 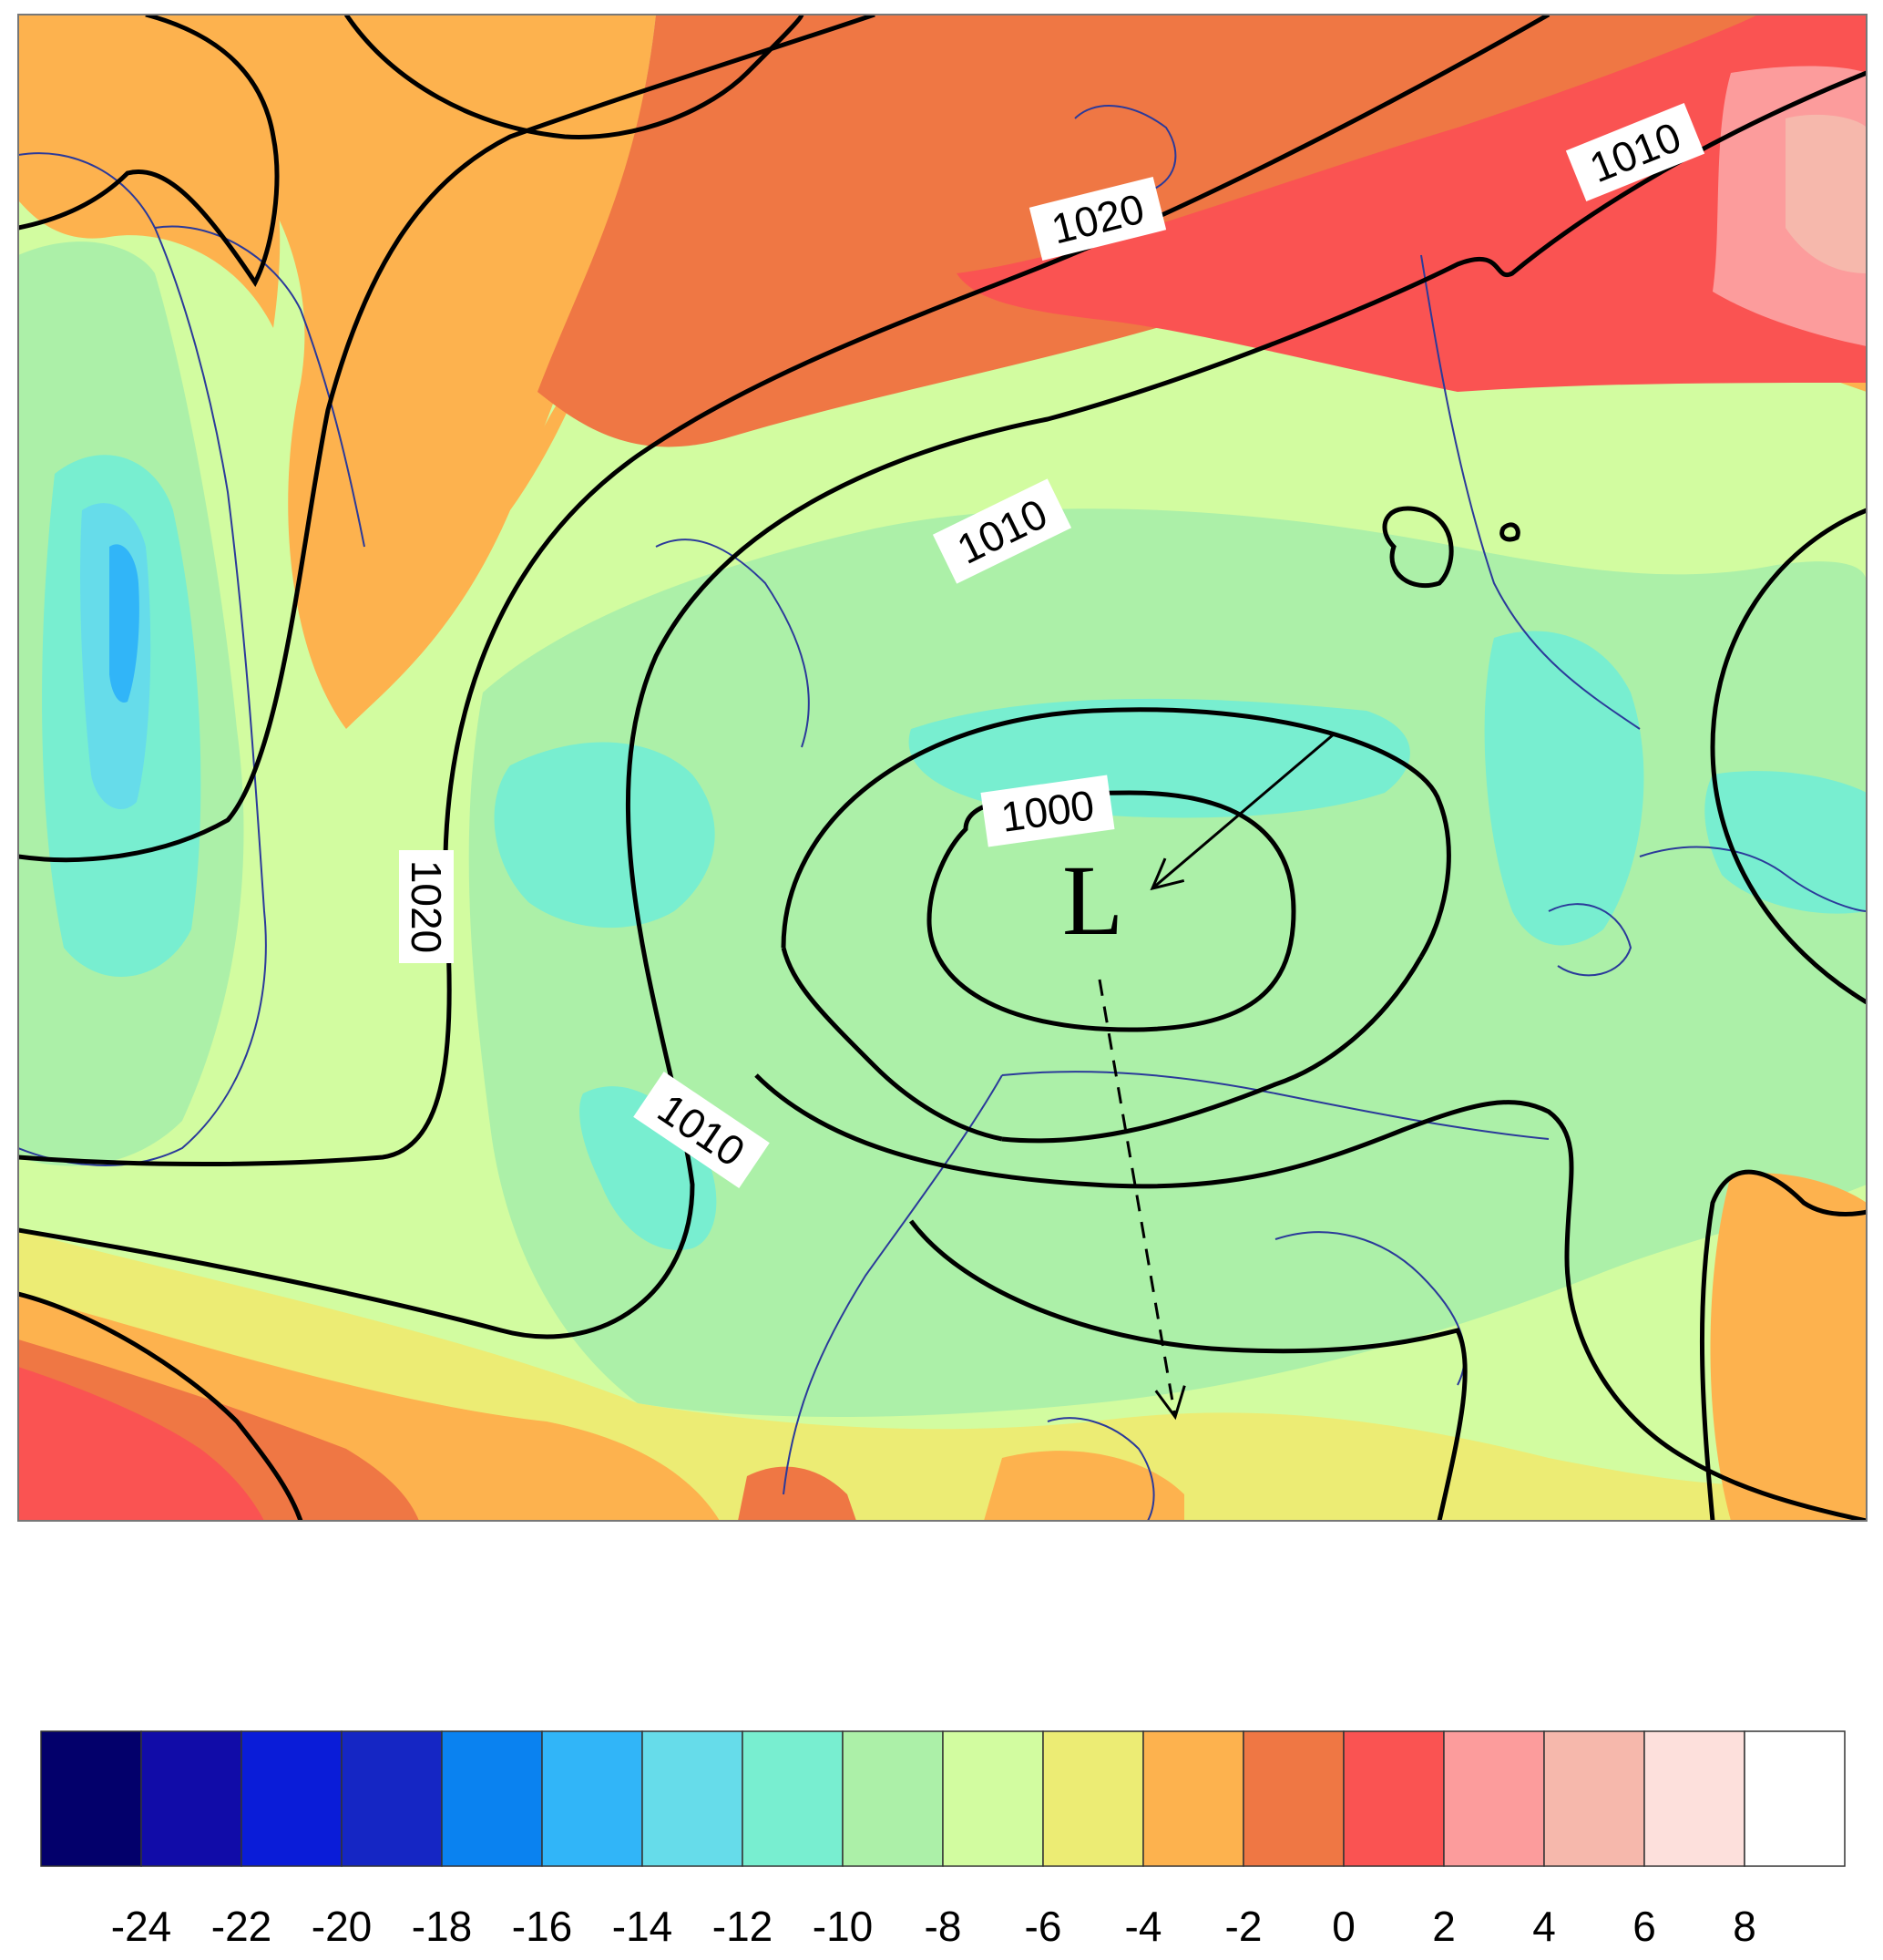 What do you see at coordinates (1143, 1926) in the screenshot?
I see `colorbar-tick-label: -4` at bounding box center [1143, 1926].